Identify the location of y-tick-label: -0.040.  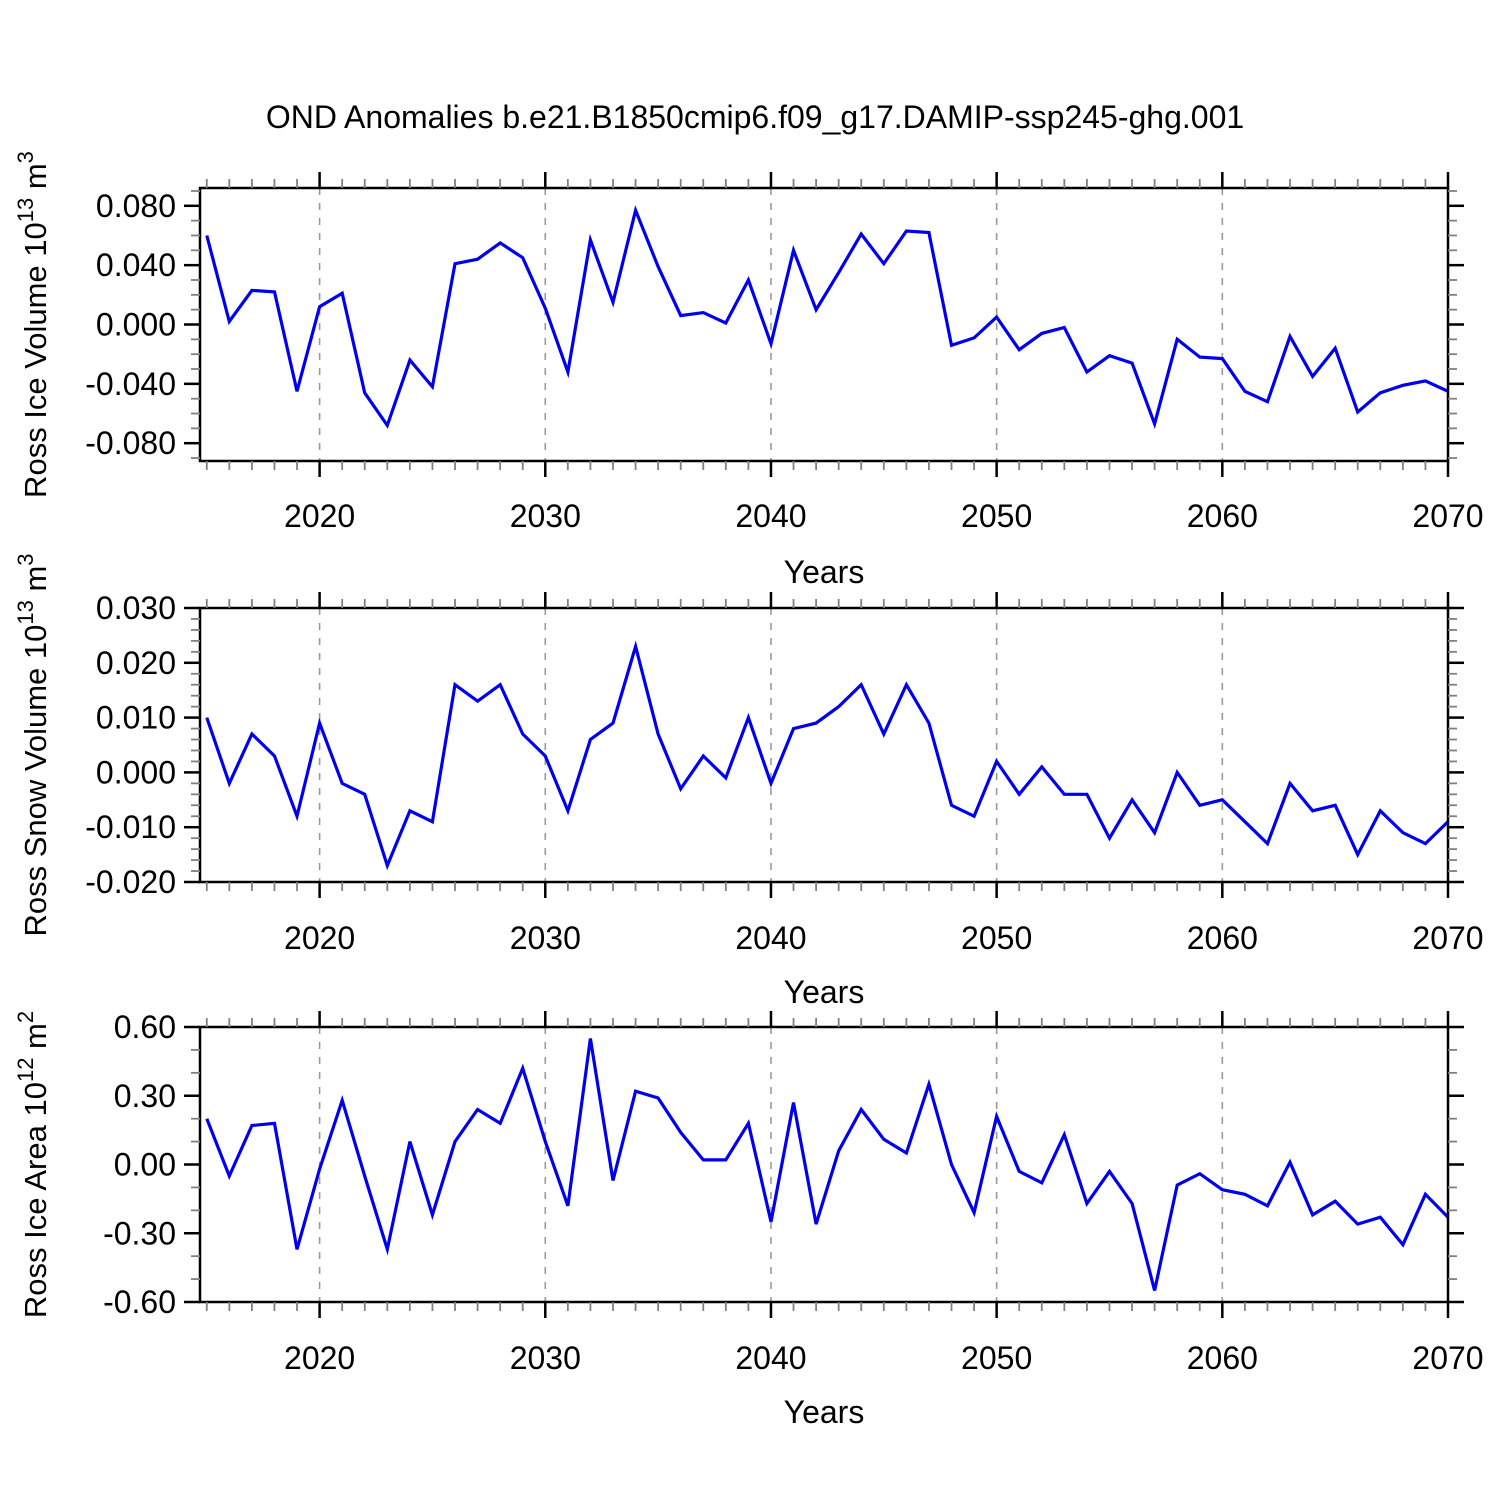
(130, 384).